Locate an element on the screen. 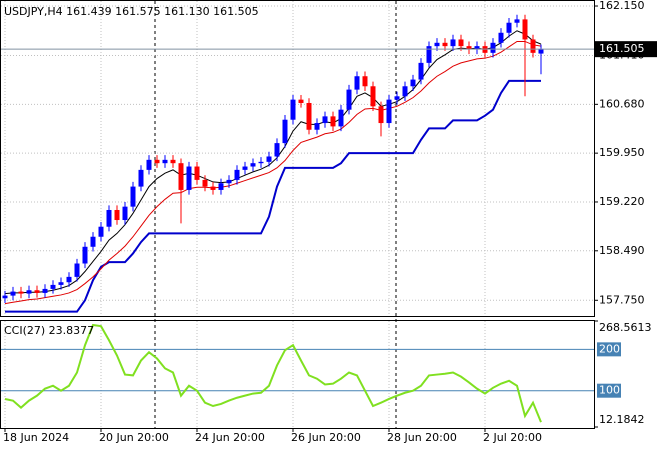 The height and width of the screenshot is (450, 660). last-price-label: 161.505 is located at coordinates (622, 48).